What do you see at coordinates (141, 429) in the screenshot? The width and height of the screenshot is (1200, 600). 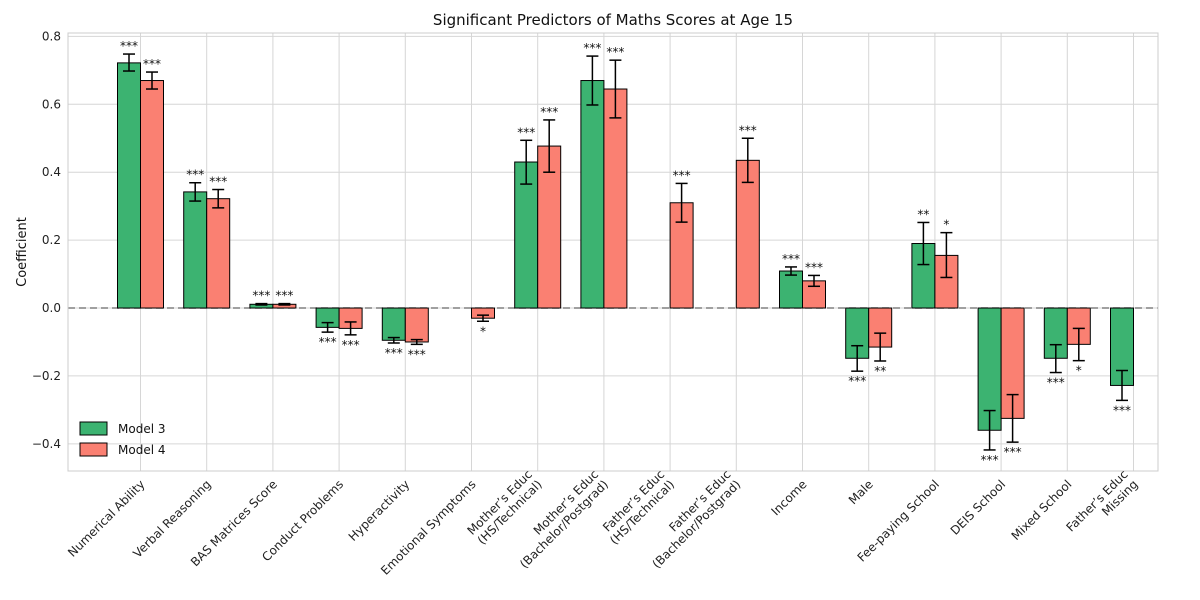 I see `legend-label-3: Model 3` at bounding box center [141, 429].